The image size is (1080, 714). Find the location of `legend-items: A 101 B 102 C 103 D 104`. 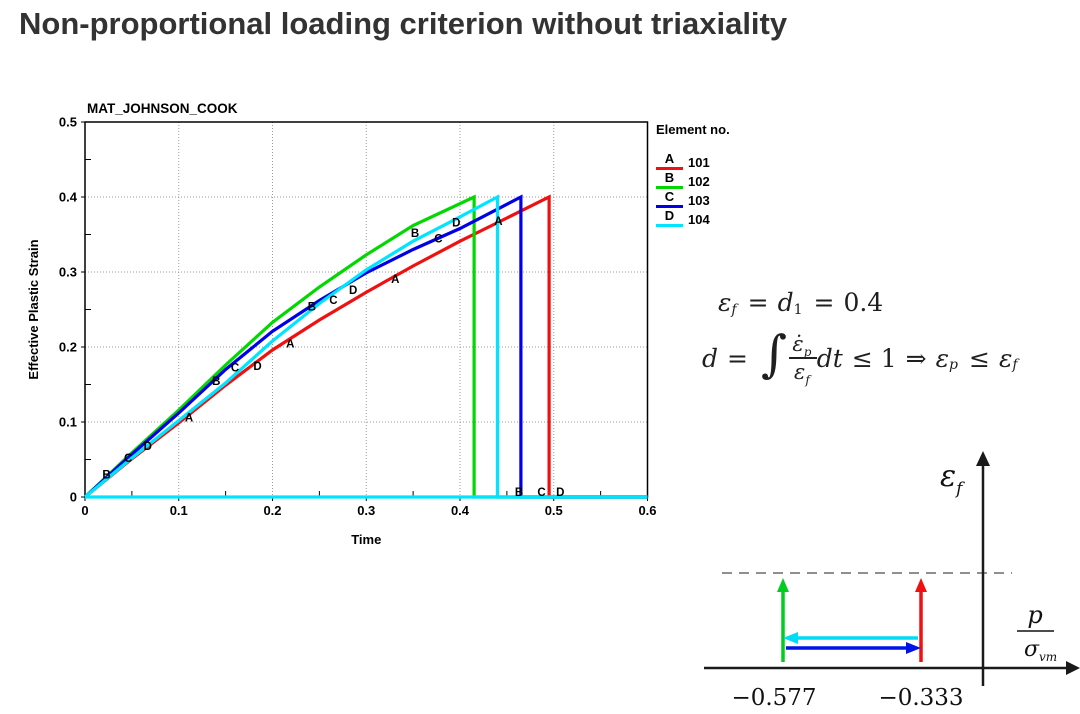

legend-items: A 101 B 102 C 103 D 104 is located at coordinates (693, 189).